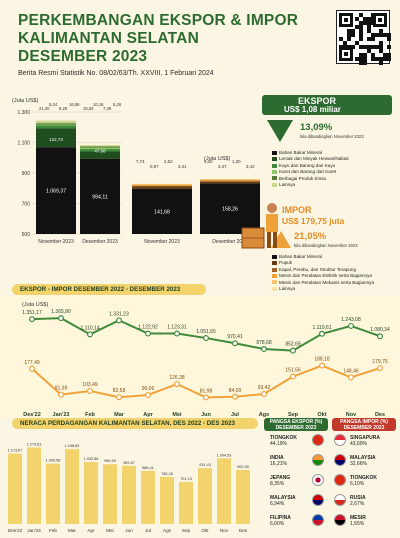 The image size is (400, 538). What do you see at coordinates (321, 415) in the screenshot?
I see `x-tick-label: Okt` at bounding box center [321, 415].